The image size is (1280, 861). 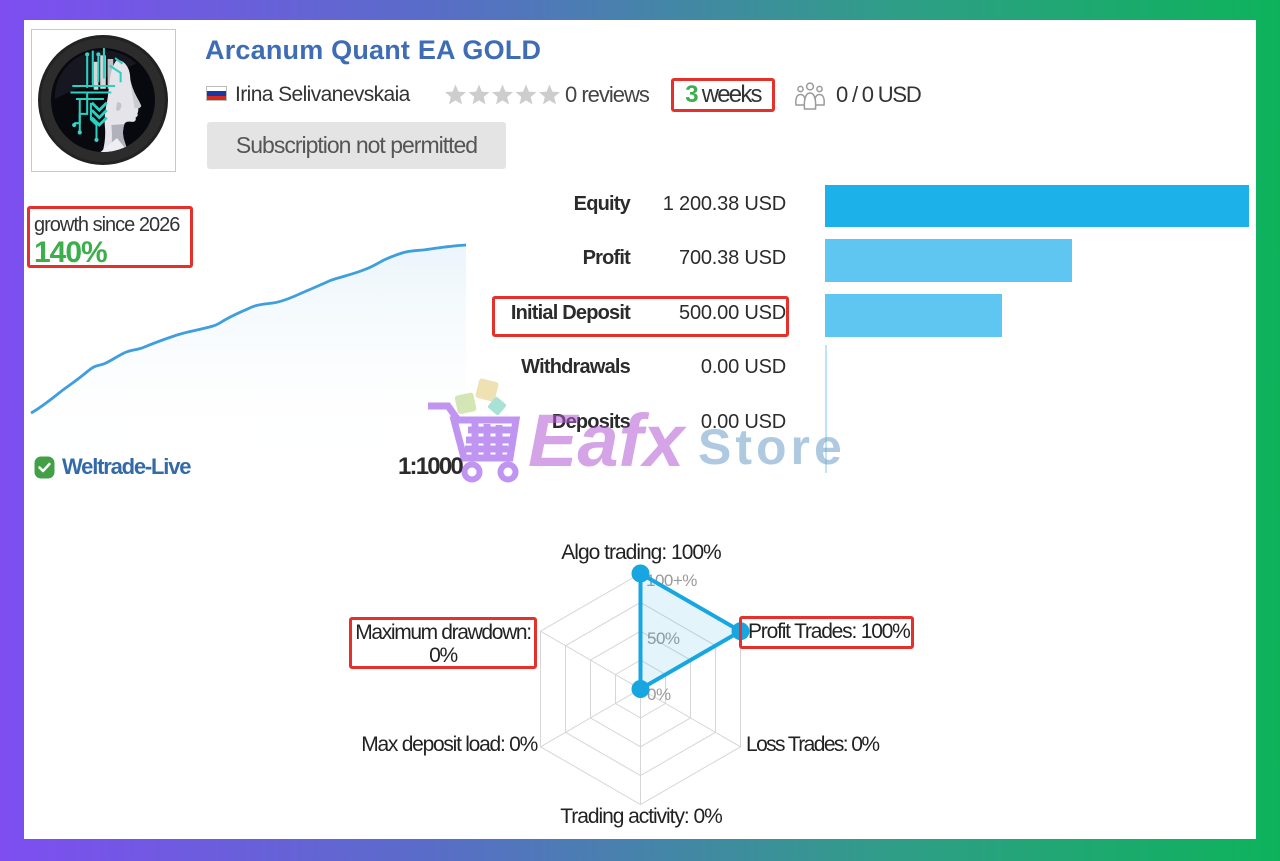 What do you see at coordinates (663, 638) in the screenshot?
I see `svg-text: 50%` at bounding box center [663, 638].